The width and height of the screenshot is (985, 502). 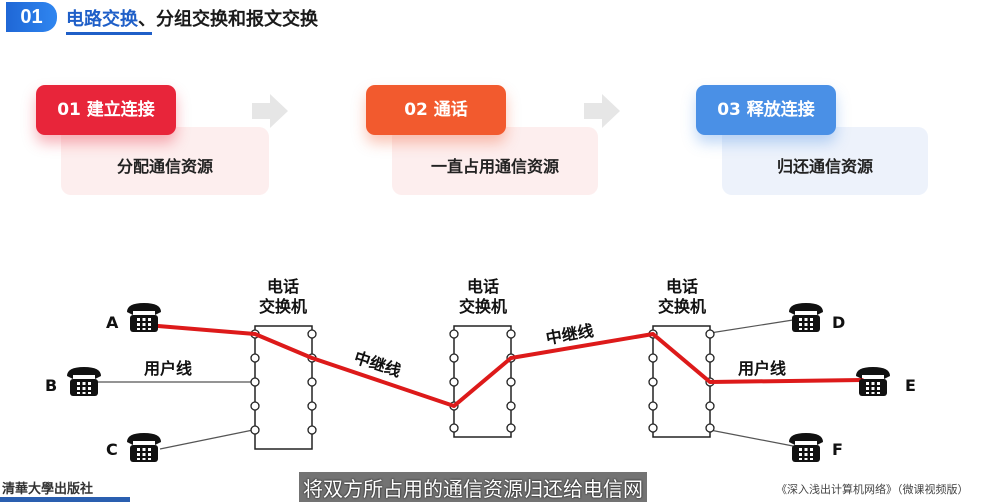 What do you see at coordinates (872, 489) in the screenshot?
I see `course-title: 《深入浅出计算机网络》（微课视频版）` at bounding box center [872, 489].